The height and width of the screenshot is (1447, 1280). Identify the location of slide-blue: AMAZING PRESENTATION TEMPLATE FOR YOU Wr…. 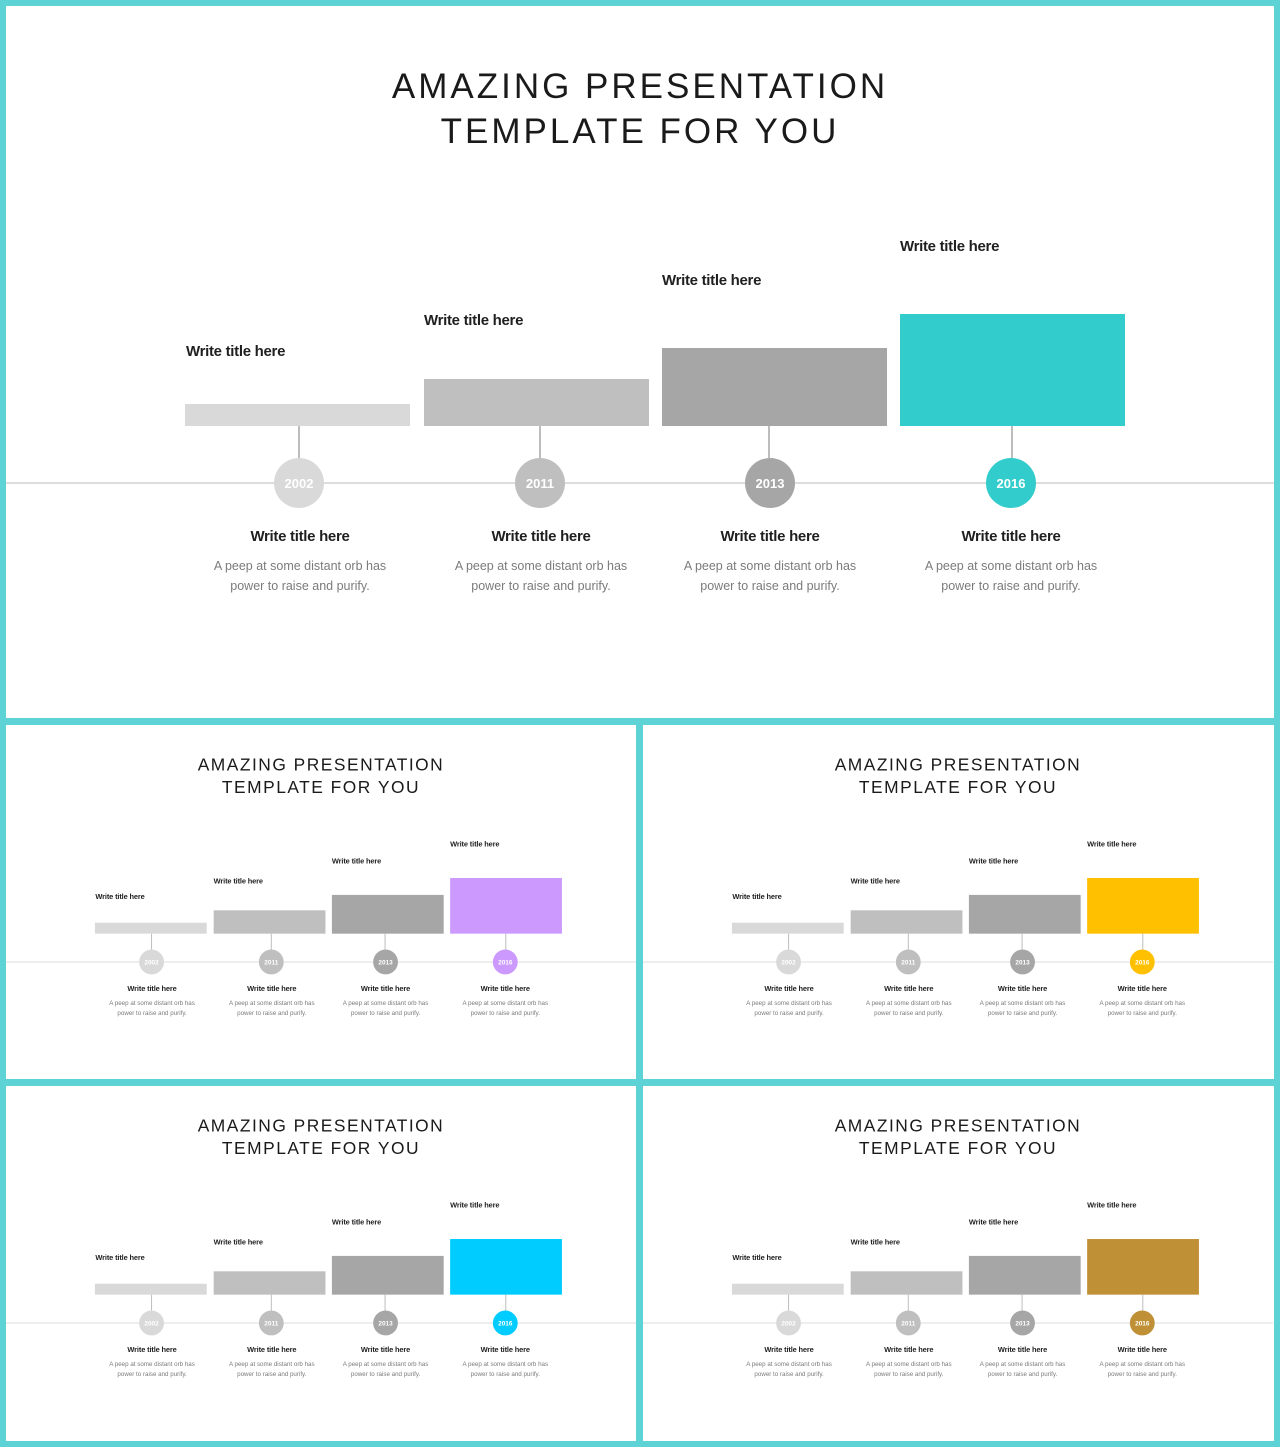
(321, 1263).